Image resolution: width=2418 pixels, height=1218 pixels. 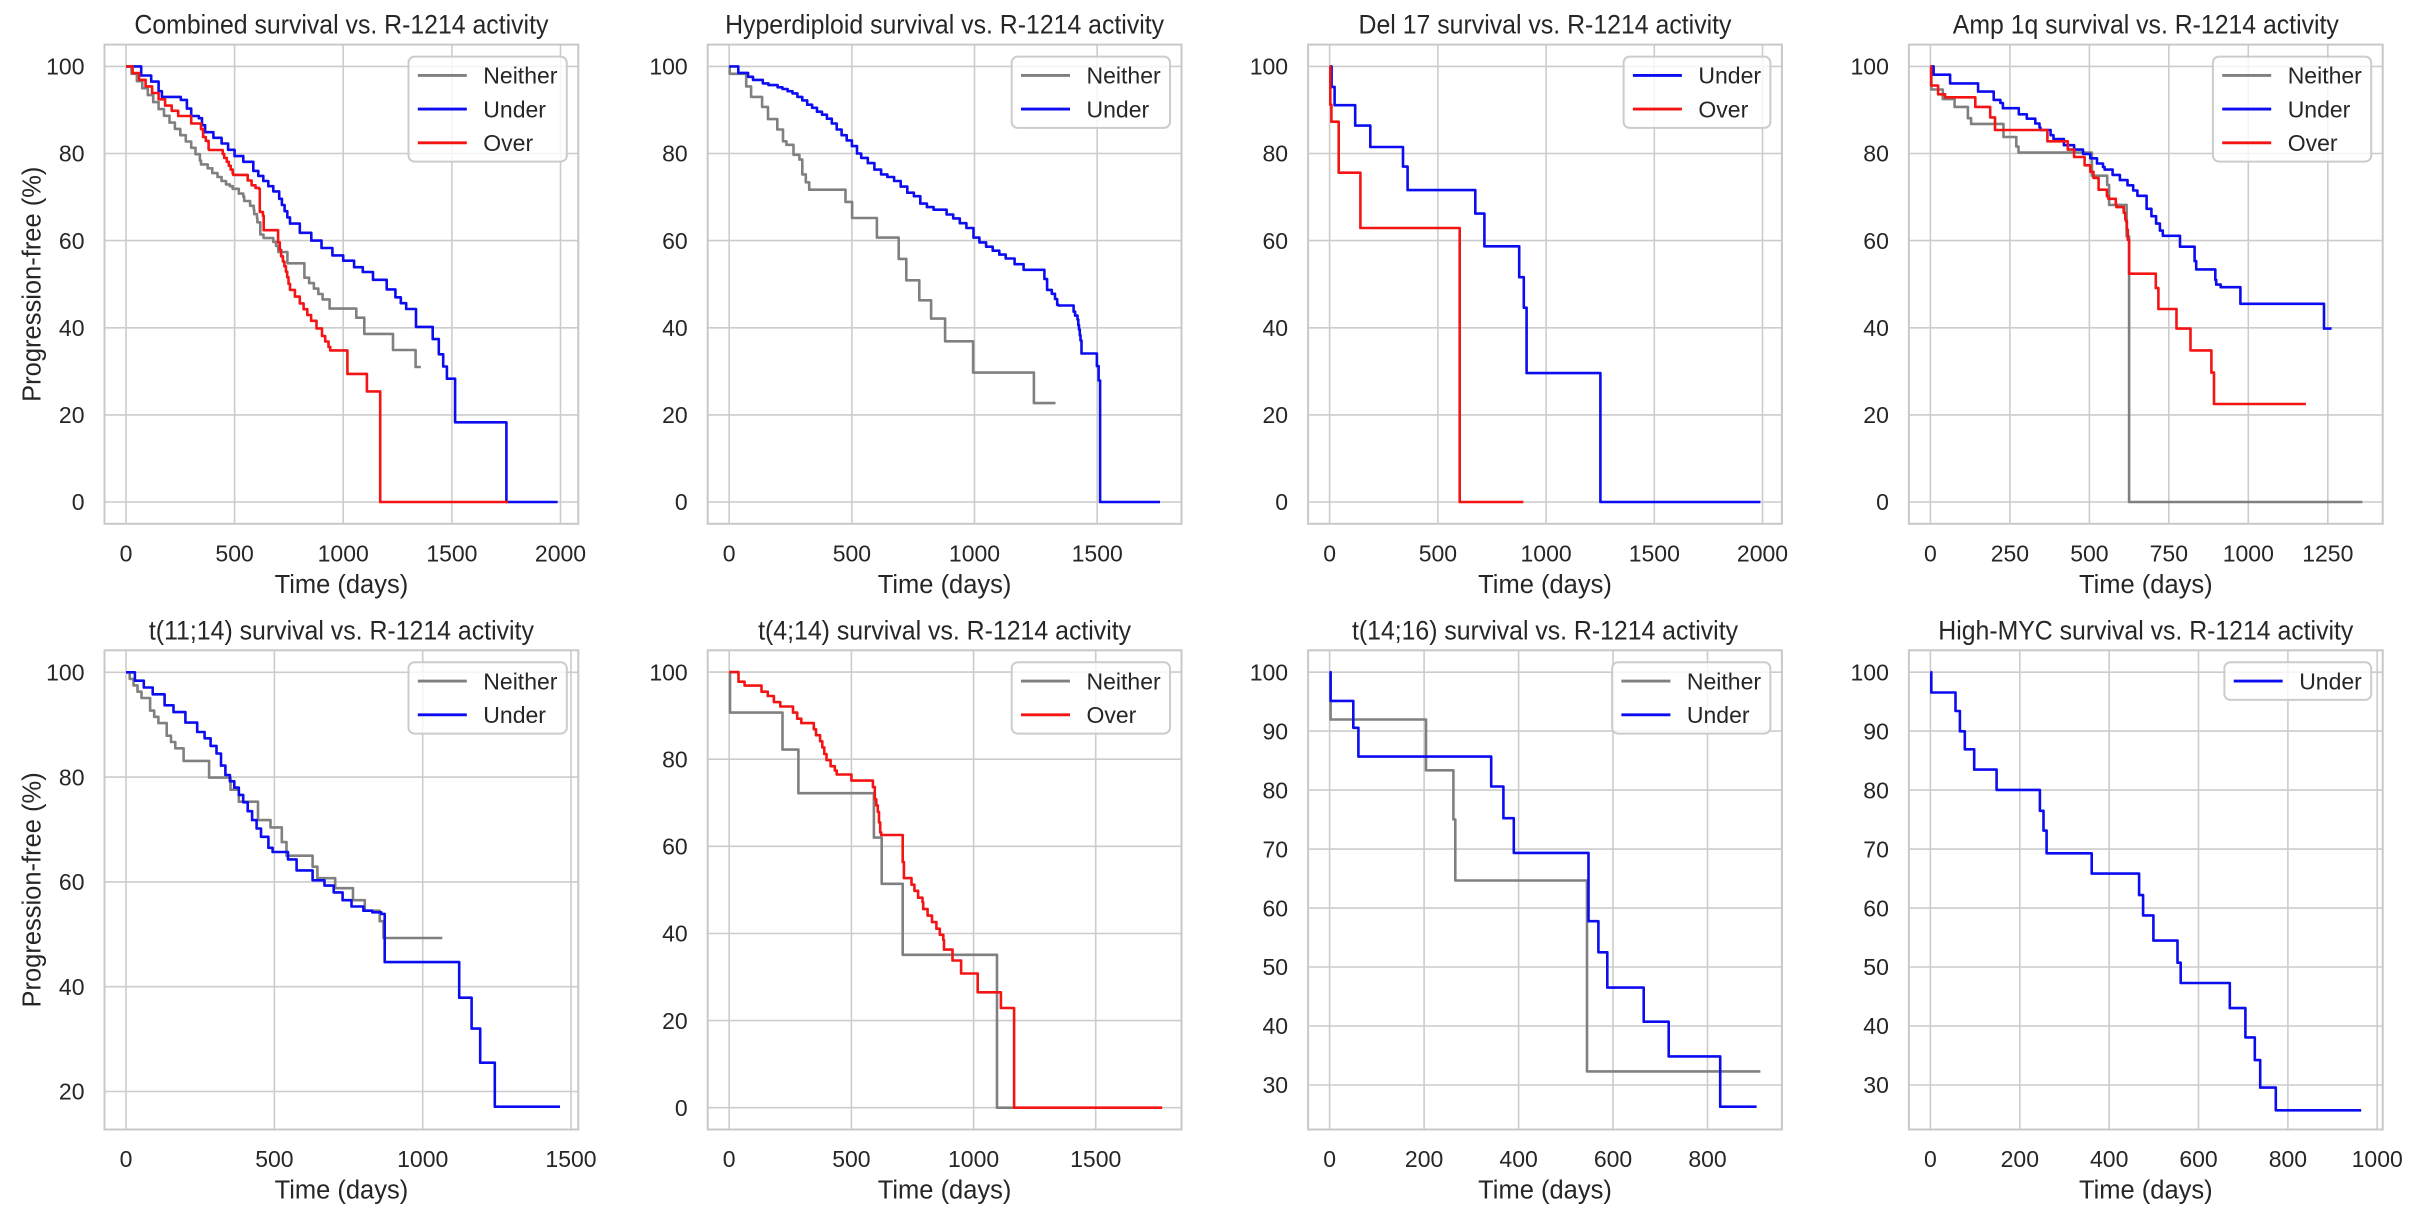 What do you see at coordinates (1276, 731) in the screenshot?
I see `svg-text: 90` at bounding box center [1276, 731].